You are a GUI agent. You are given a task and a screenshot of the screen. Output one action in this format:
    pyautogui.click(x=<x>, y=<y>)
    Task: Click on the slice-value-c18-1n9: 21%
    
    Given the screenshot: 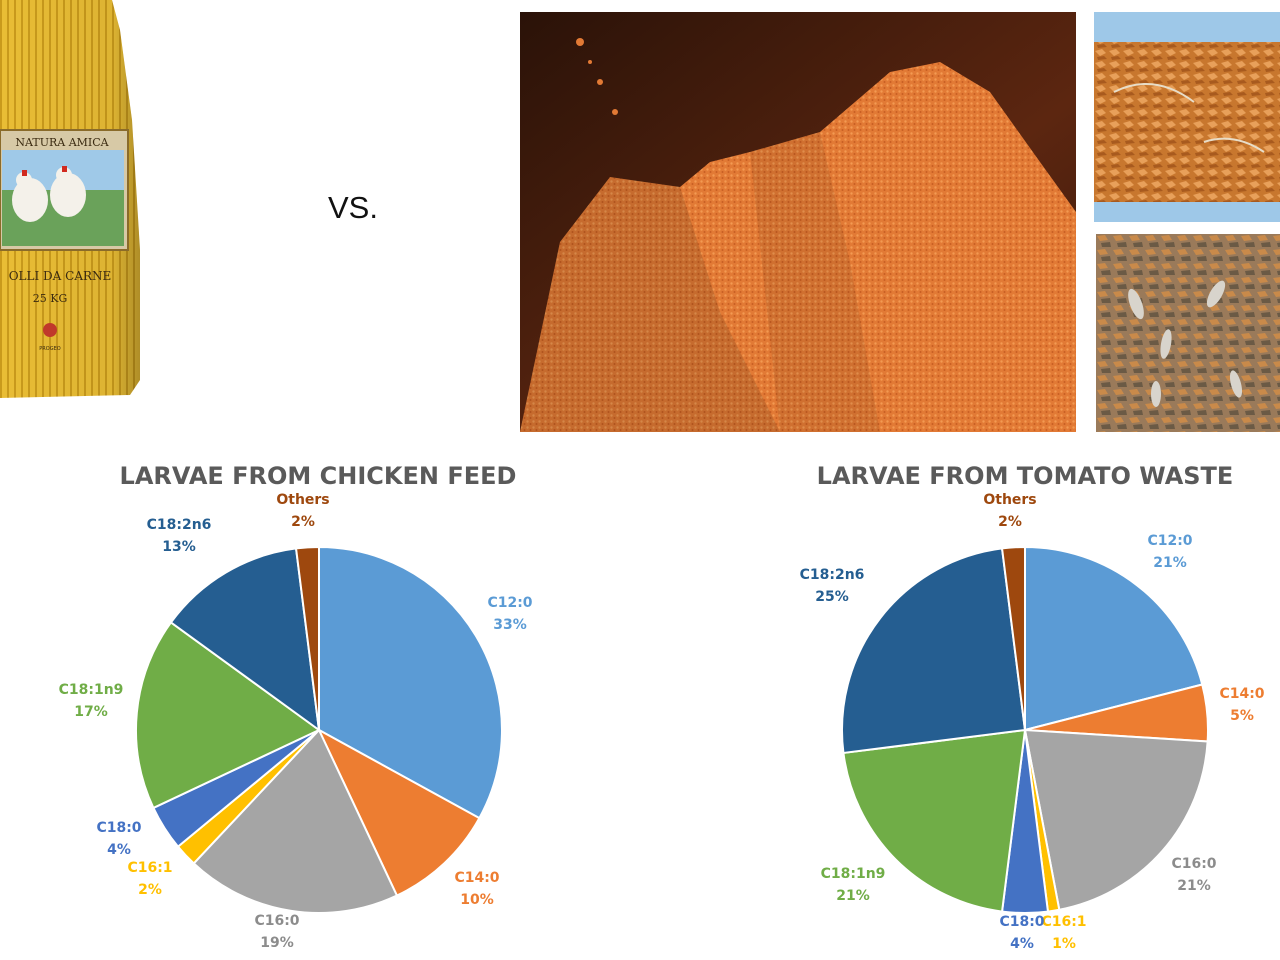 What is the action you would take?
    pyautogui.click(x=853, y=896)
    